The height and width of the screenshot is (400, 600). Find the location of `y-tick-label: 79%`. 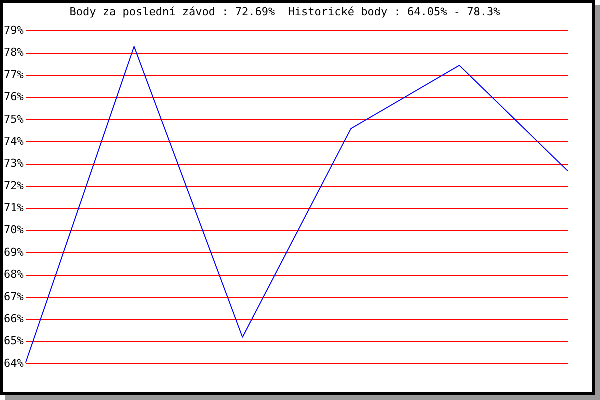

y-tick-label: 79% is located at coordinates (14, 31).